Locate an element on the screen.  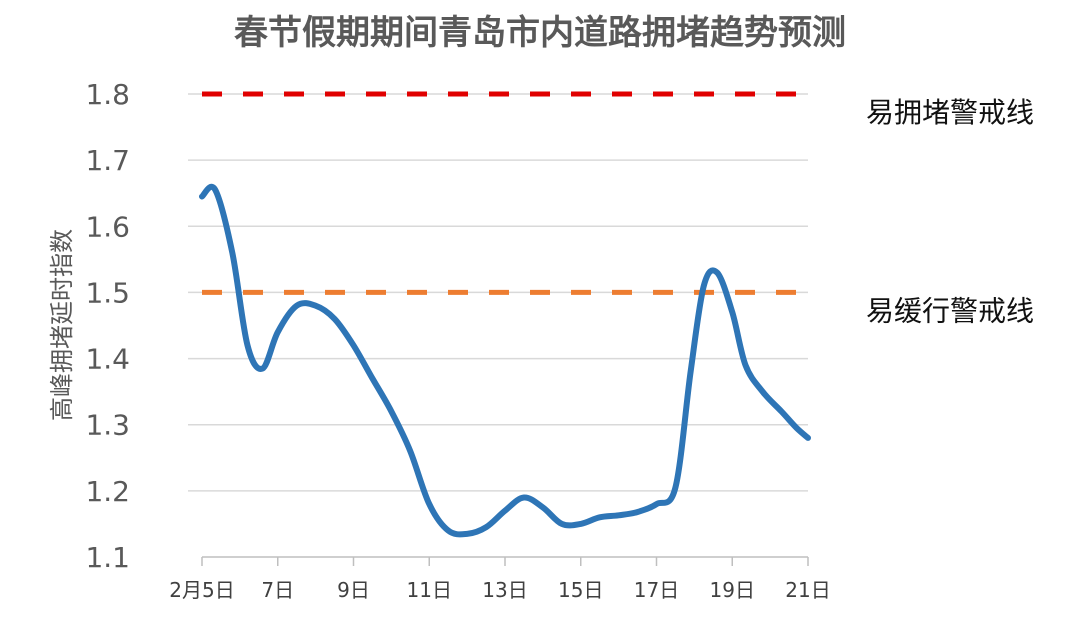
x-tick-label: 15日 is located at coordinates (580, 590).